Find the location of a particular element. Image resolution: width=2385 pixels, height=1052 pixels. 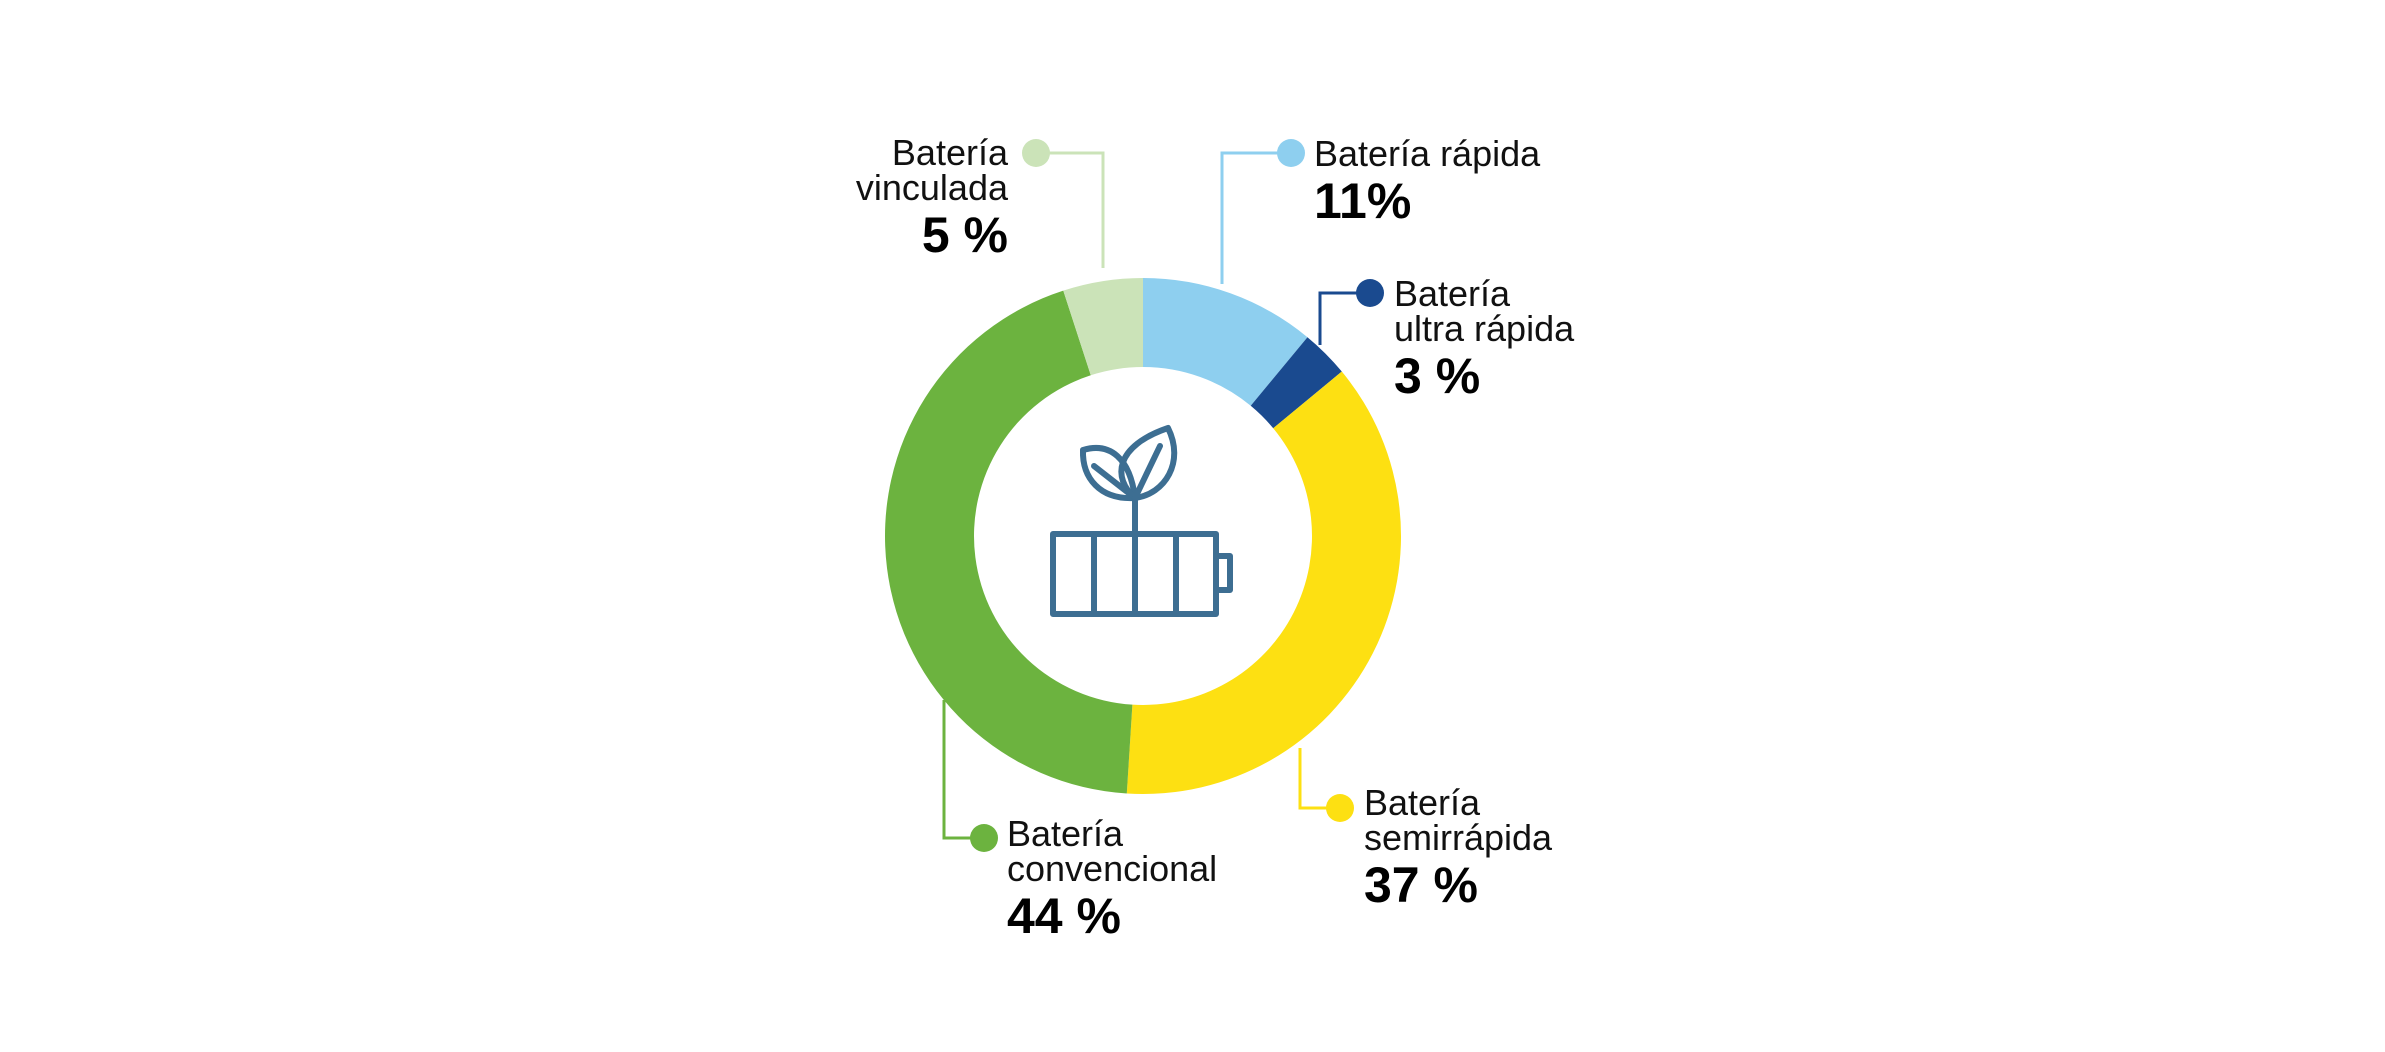

leader-line-bateria-vinculada is located at coordinates (1070, 209).